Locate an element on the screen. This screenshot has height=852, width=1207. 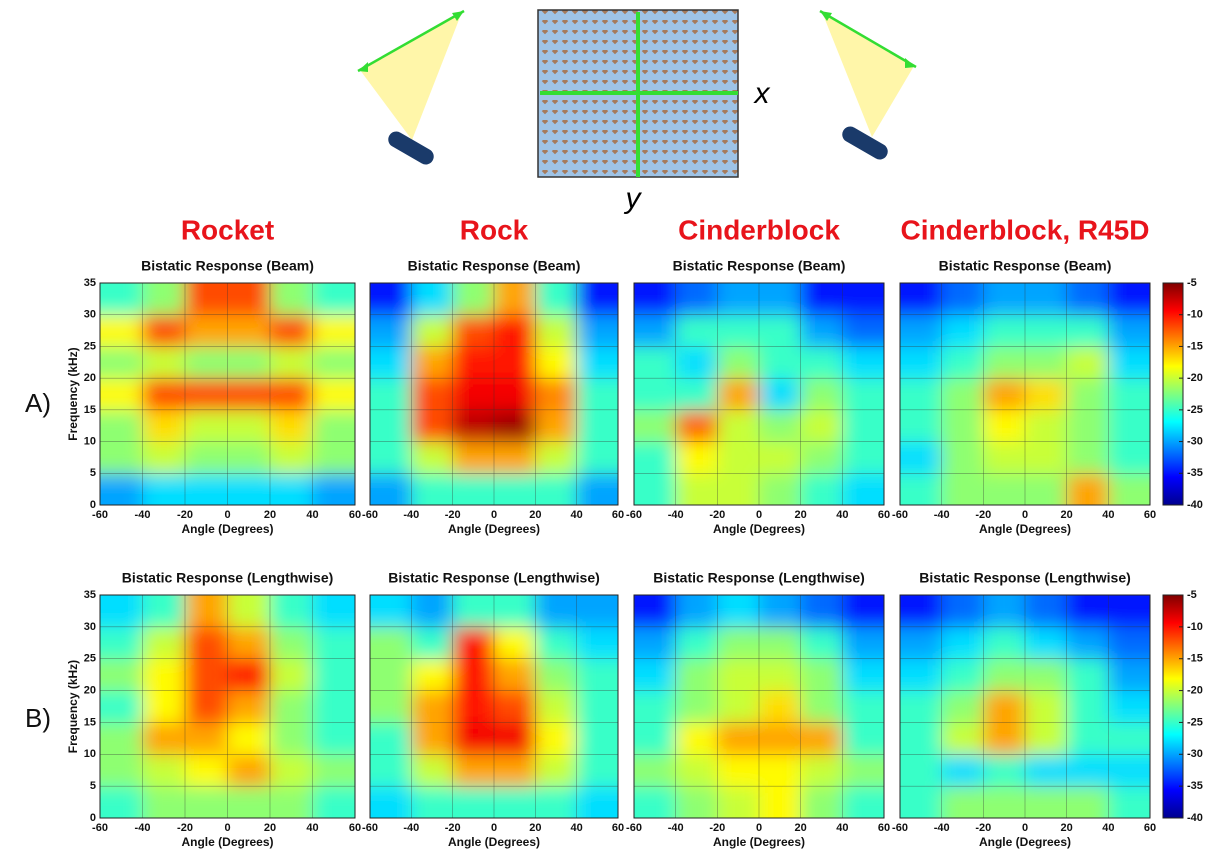
colorbar-tick-label: -15 is located at coordinates (1195, 659).